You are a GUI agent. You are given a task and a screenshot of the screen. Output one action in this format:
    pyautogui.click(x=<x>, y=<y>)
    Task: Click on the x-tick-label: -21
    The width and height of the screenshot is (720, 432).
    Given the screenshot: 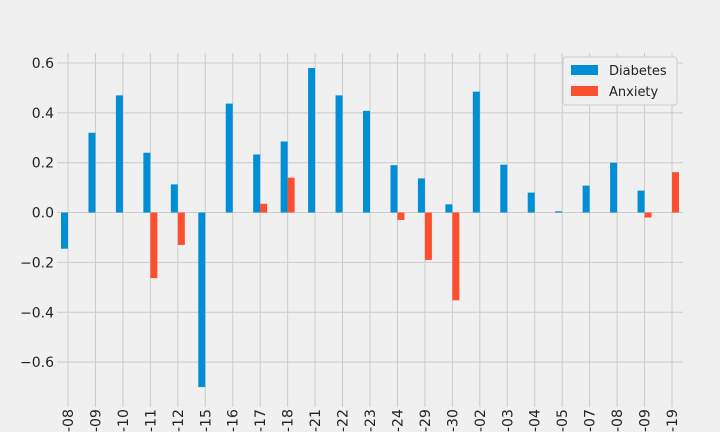 What is the action you would take?
    pyautogui.click(x=316, y=420)
    